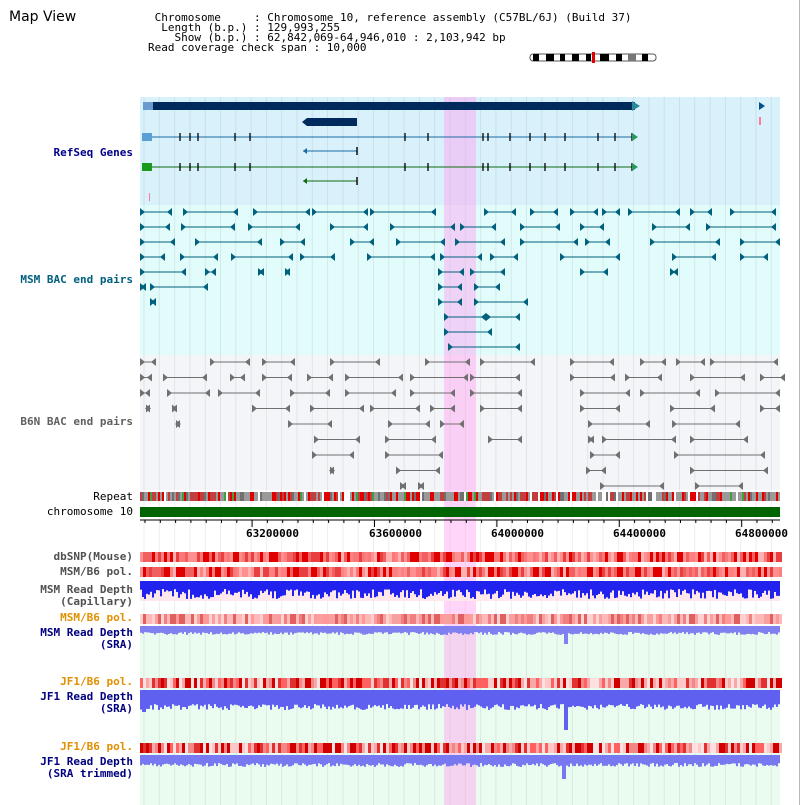  What do you see at coordinates (453, 151) in the screenshot?
I see `refseq-gene-track` at bounding box center [453, 151].